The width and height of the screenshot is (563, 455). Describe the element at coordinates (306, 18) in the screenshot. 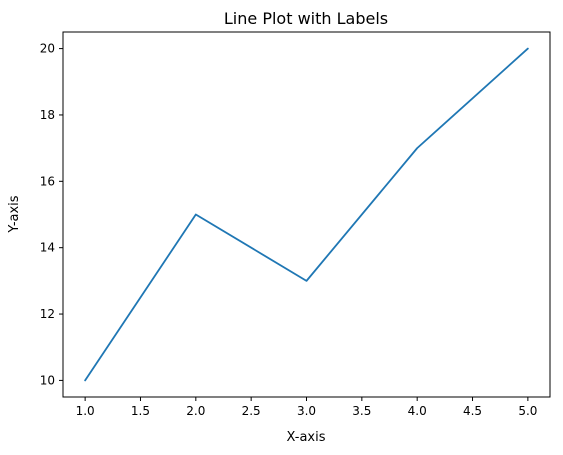

I see `chart-title: Line Plot with Labels` at that location.